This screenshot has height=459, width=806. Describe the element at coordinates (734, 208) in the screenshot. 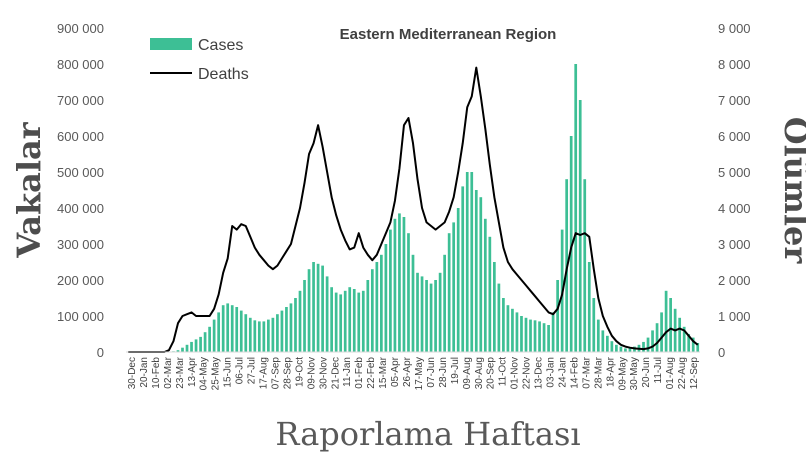

I see `y-tick-label-right: 4 000` at that location.